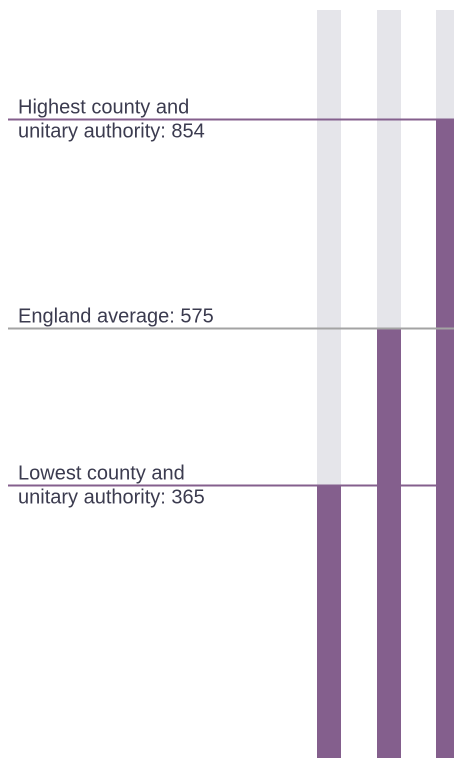 The width and height of the screenshot is (454, 758). I want to click on reference-label-highest-1: unitary authority: 854, so click(111, 132).